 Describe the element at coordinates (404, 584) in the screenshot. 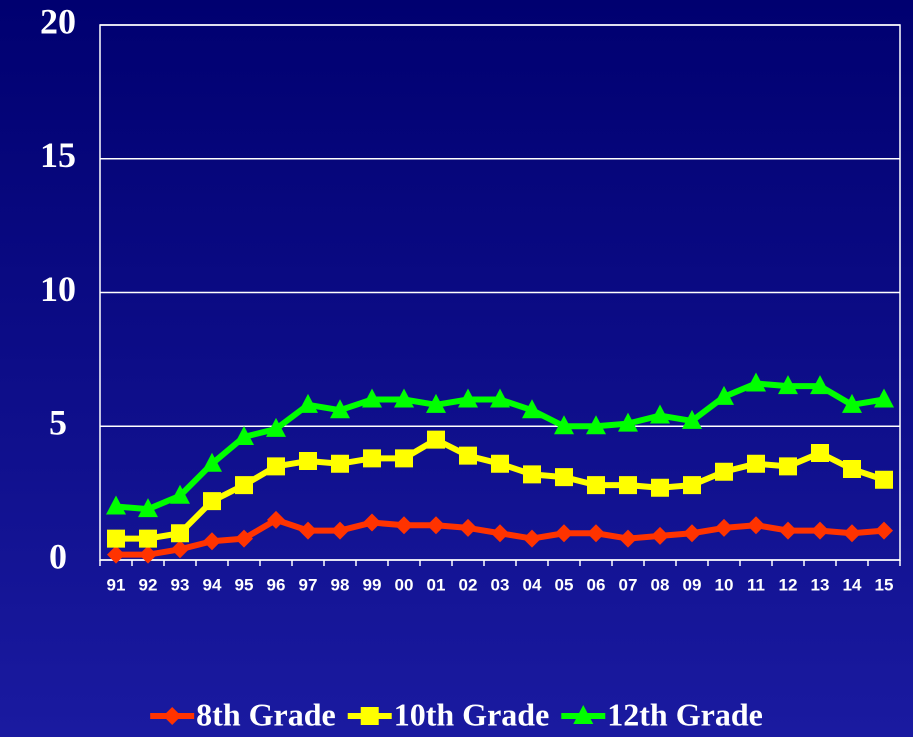

I see `x-tick-label: 00` at that location.